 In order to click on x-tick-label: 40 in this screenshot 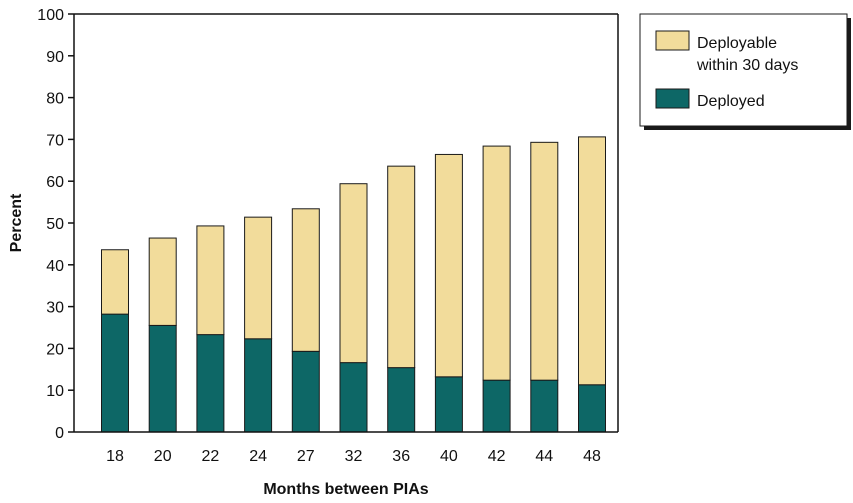, I will do `click(449, 456)`.